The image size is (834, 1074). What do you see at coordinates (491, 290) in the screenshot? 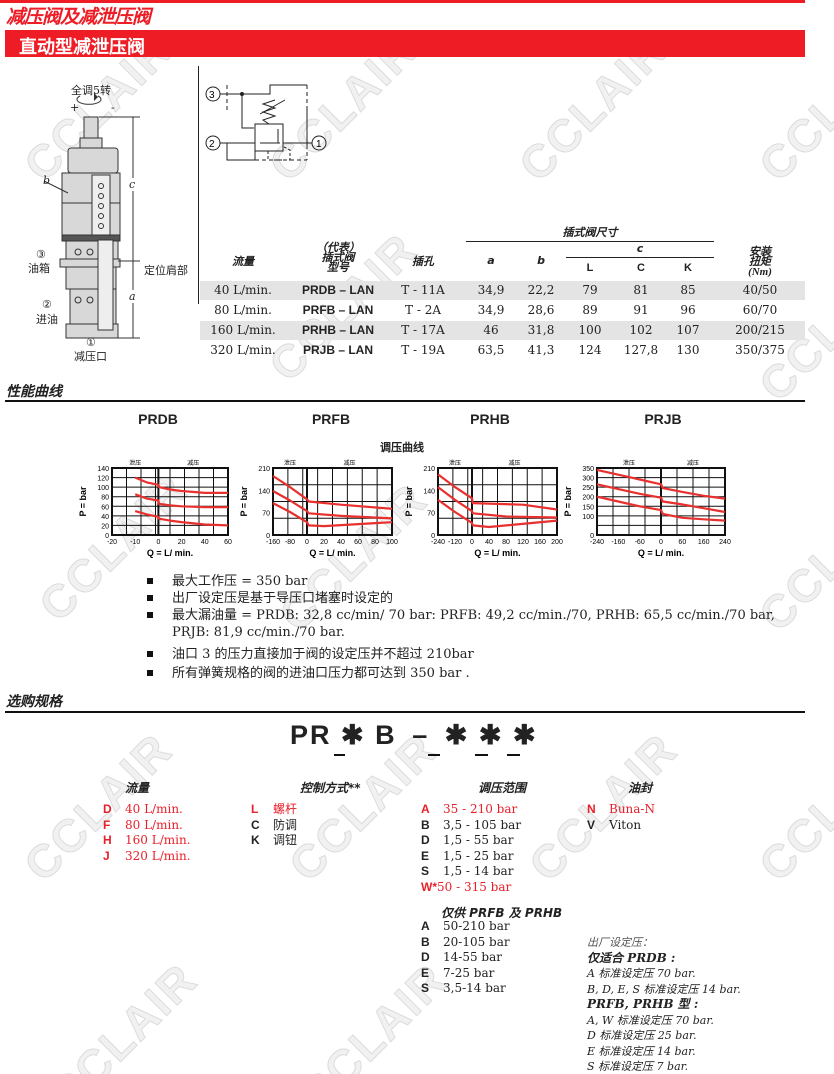
I see `cell-a: 34,9` at bounding box center [491, 290].